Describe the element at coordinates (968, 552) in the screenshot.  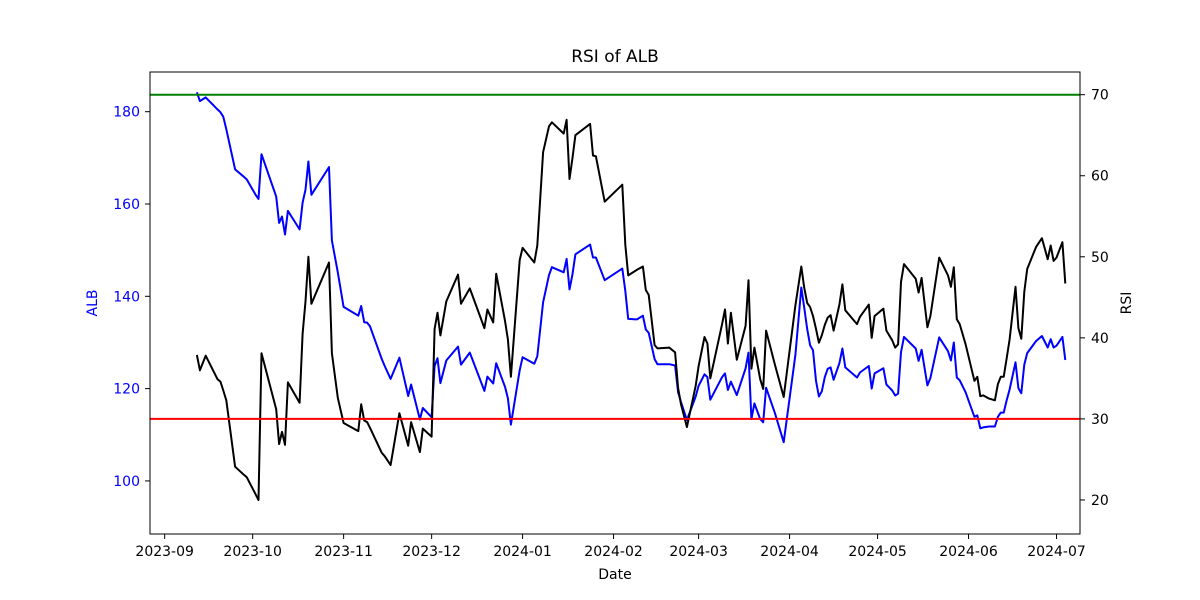
I see `x-tick-label: 2024-06` at that location.